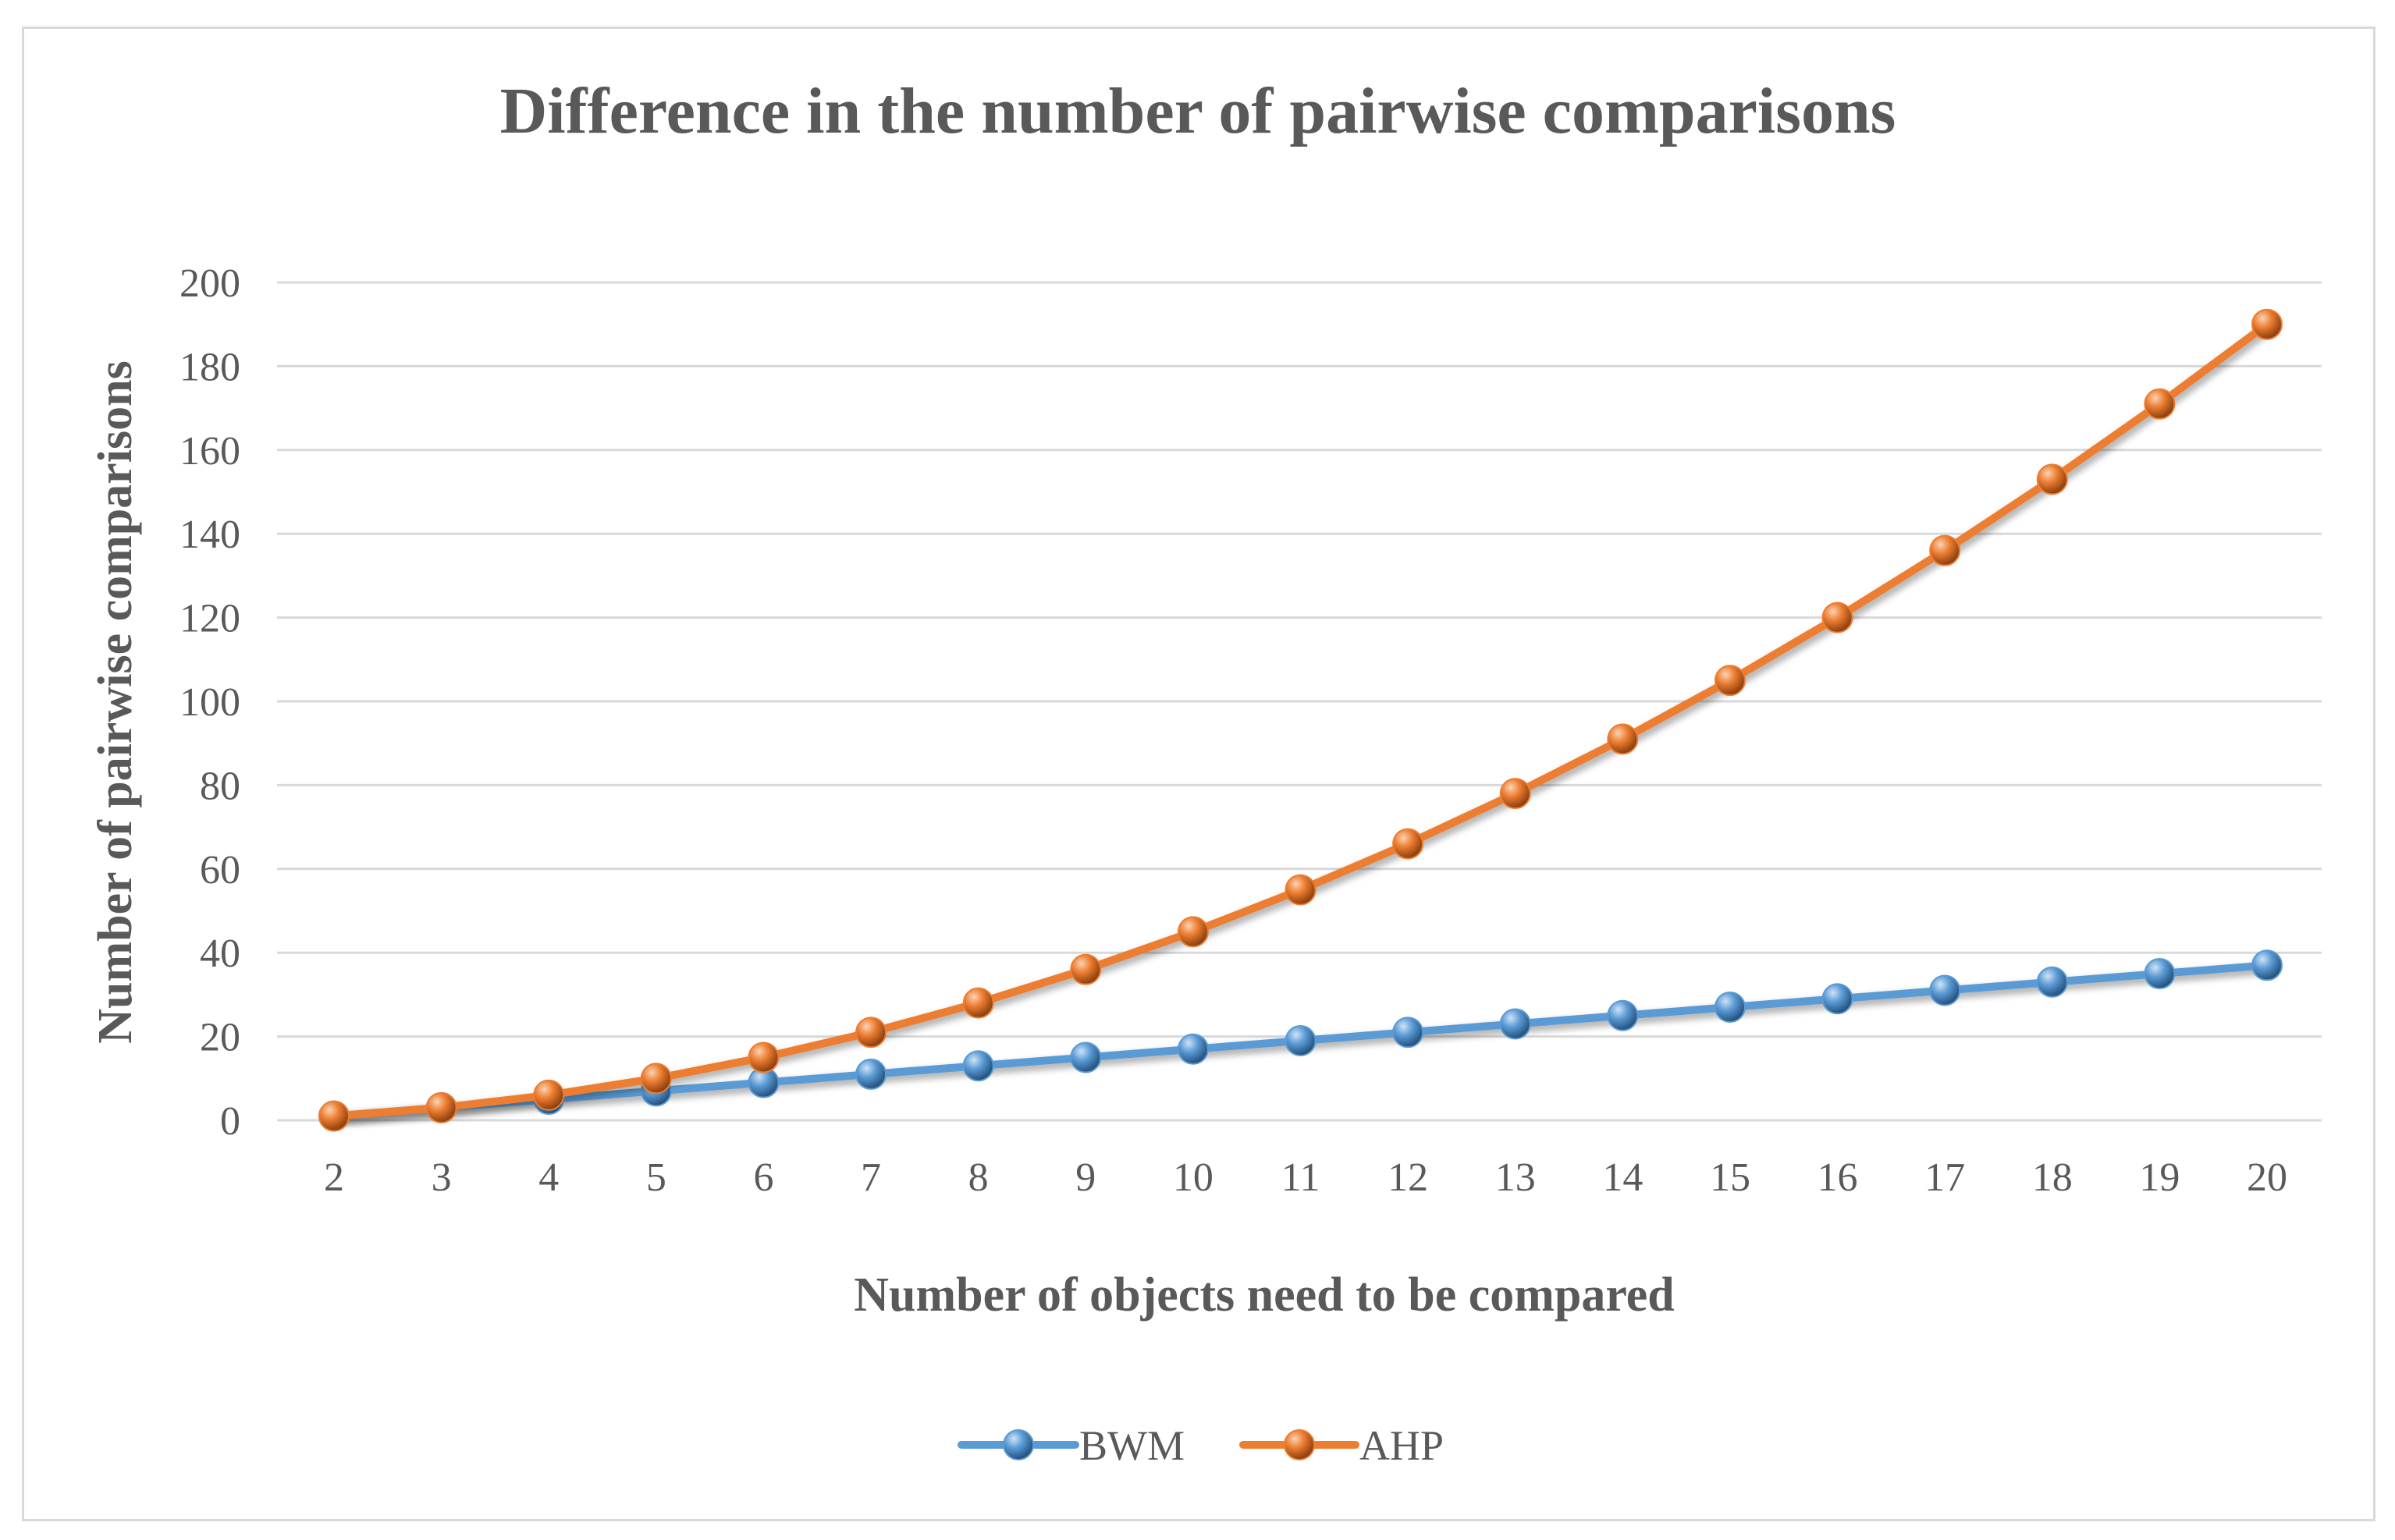 Image resolution: width=2395 pixels, height=1540 pixels. I want to click on x-tick-label: 6, so click(763, 1177).